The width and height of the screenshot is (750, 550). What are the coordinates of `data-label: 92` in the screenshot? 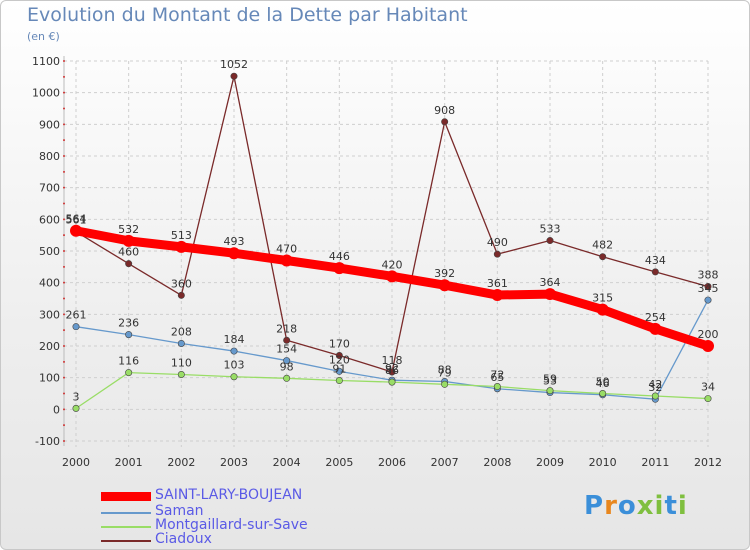 It's located at (392, 368).